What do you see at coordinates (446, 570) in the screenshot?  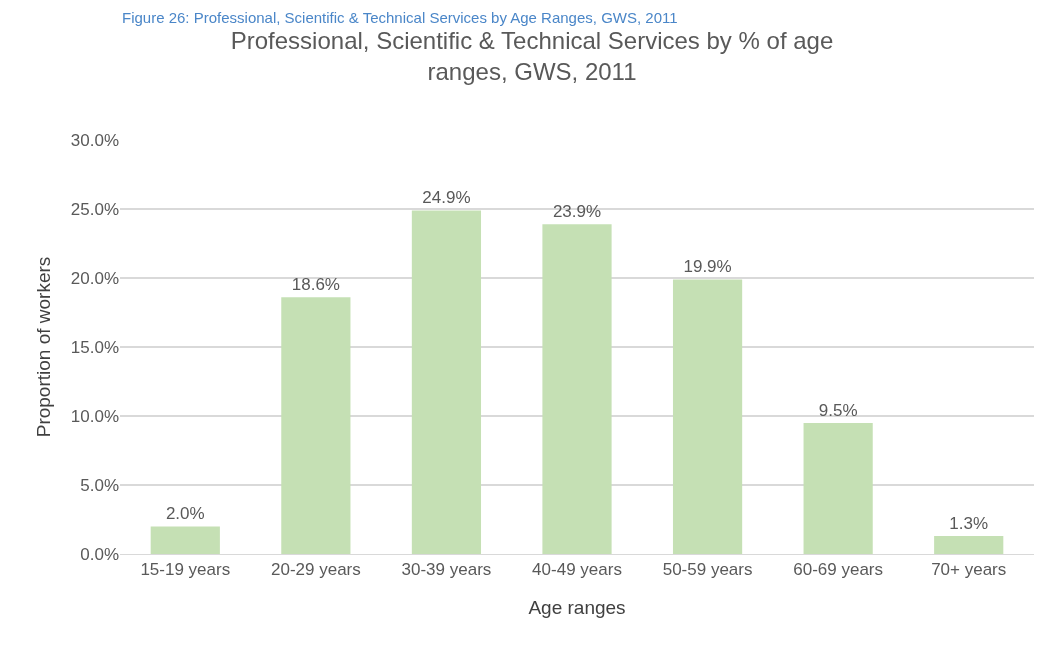 I see `x-tick-label: 30-39 years` at bounding box center [446, 570].